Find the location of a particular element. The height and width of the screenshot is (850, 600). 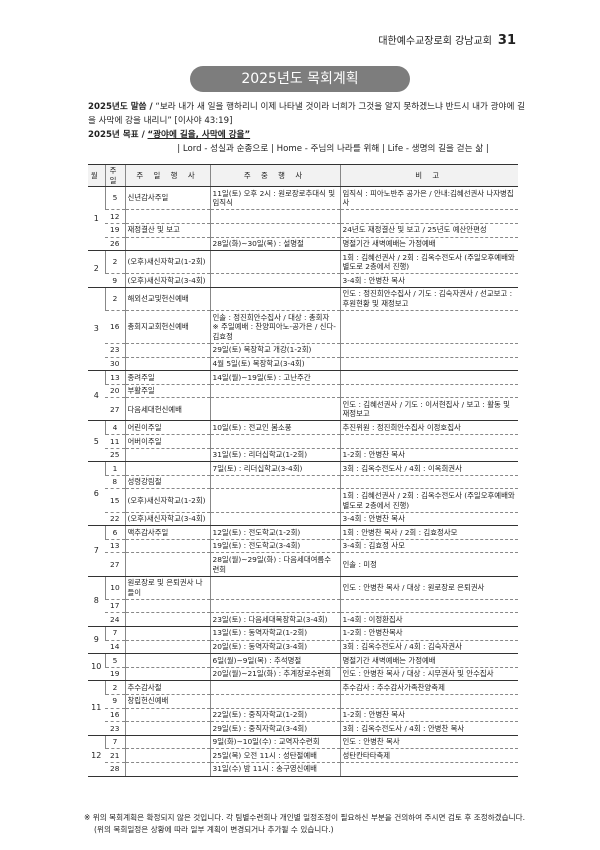

event-cell: 다음세대헌신예배 is located at coordinates (167, 409).